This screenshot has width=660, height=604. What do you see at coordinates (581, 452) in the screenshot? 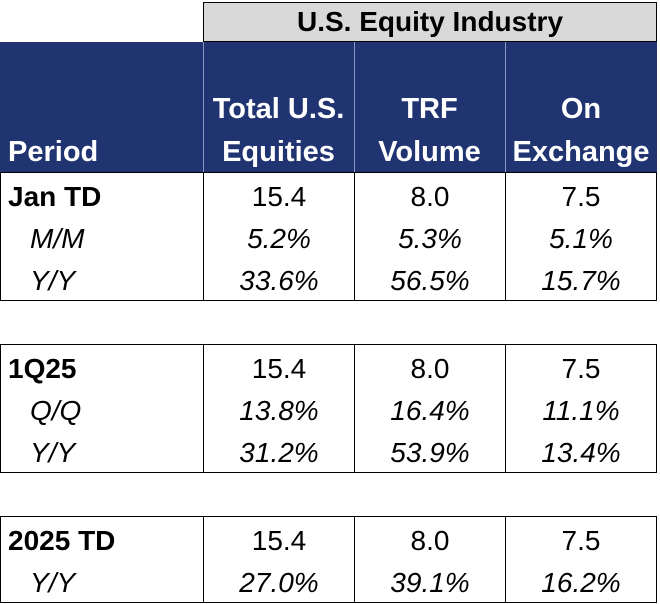
I see `table-cell: 13.4%` at bounding box center [581, 452].